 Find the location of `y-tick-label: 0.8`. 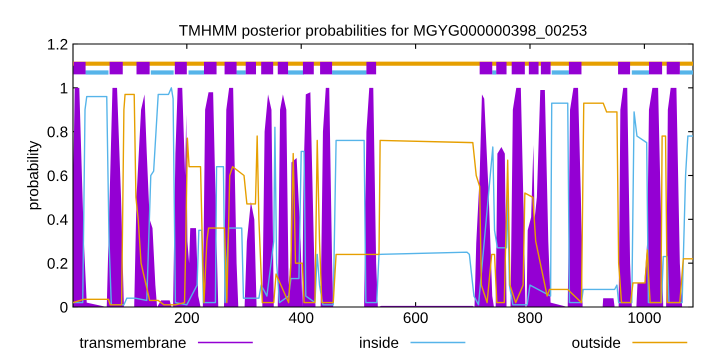

y-tick-label: 0.8 is located at coordinates (58, 132).